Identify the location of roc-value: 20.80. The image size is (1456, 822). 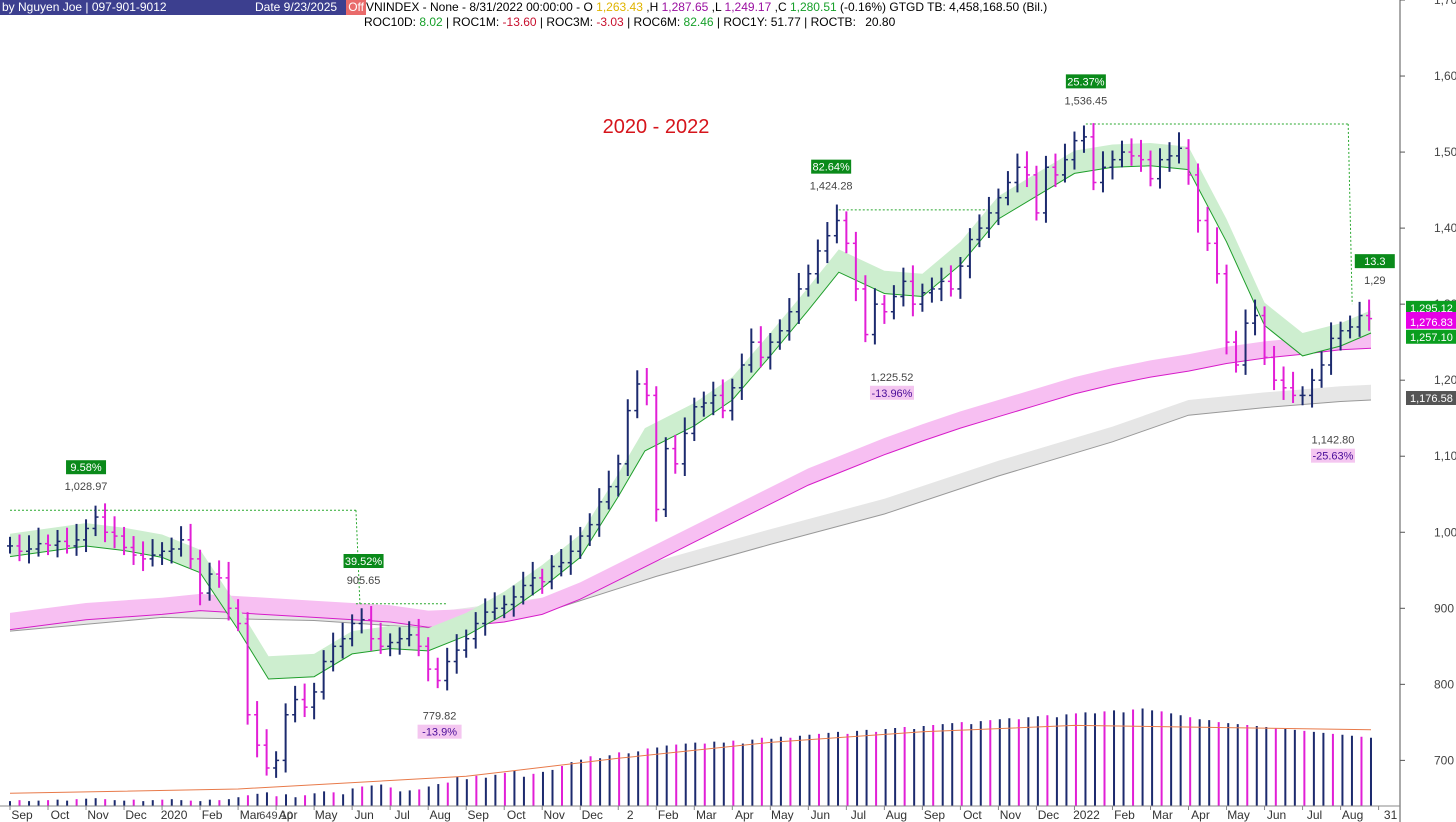
(880, 22).